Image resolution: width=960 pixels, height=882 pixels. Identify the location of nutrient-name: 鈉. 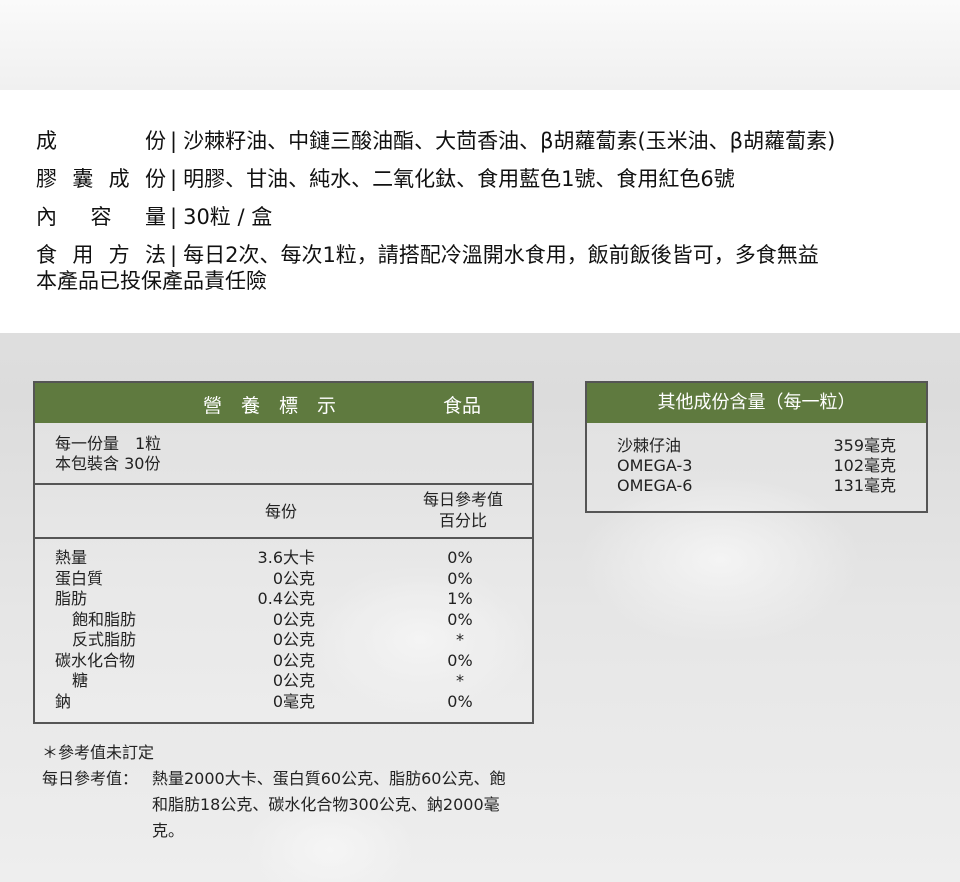
(63, 701).